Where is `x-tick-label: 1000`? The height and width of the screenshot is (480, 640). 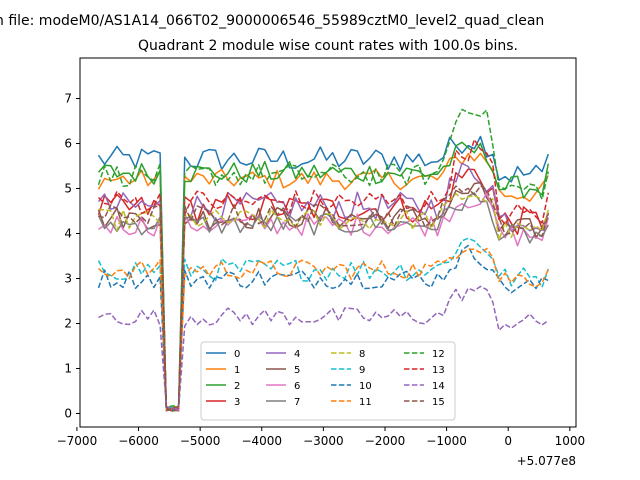 x-tick-label: 1000 is located at coordinates (570, 441).